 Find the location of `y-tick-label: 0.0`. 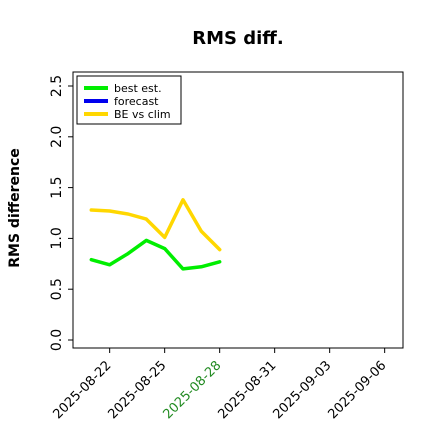

y-tick-label: 0.0 is located at coordinates (57, 340).